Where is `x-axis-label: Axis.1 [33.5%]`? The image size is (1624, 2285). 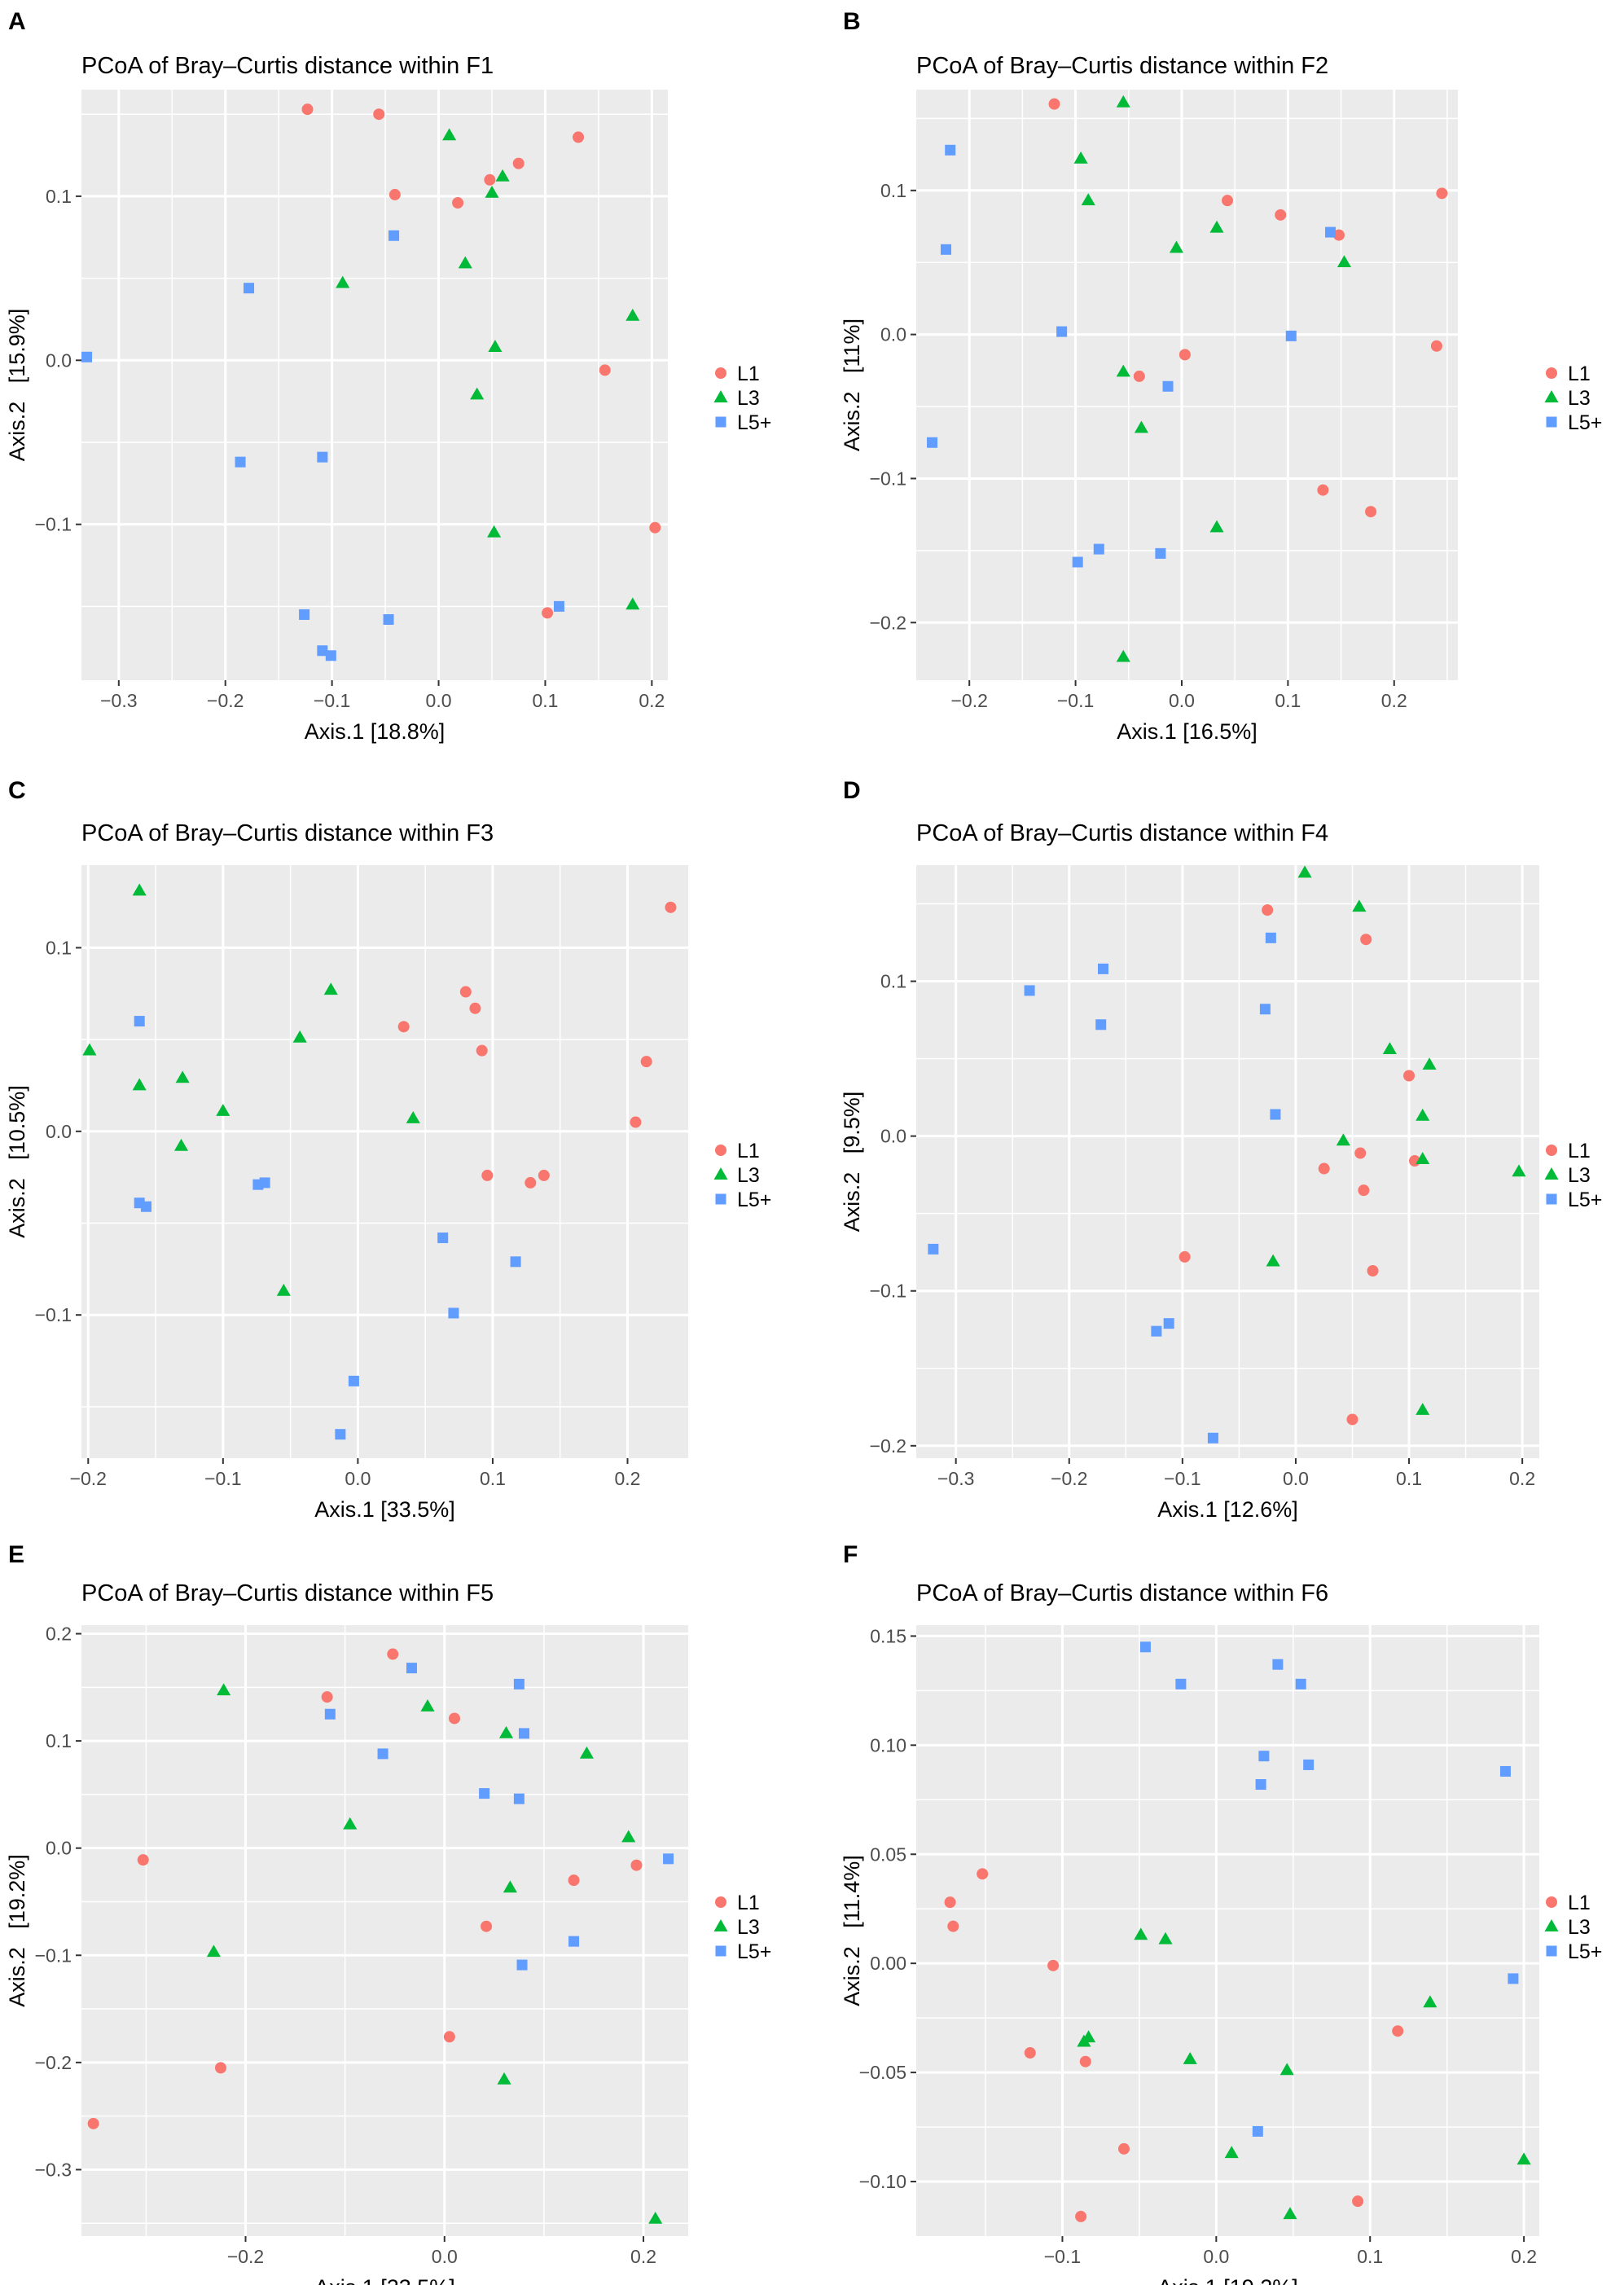
x-axis-label: Axis.1 [33.5%] is located at coordinates (384, 1509).